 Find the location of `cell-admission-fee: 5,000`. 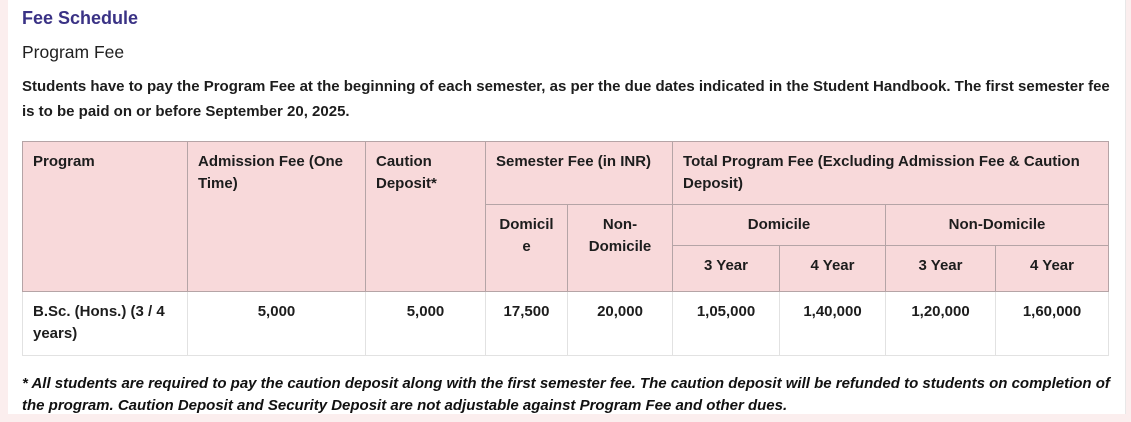

cell-admission-fee: 5,000 is located at coordinates (276, 323).